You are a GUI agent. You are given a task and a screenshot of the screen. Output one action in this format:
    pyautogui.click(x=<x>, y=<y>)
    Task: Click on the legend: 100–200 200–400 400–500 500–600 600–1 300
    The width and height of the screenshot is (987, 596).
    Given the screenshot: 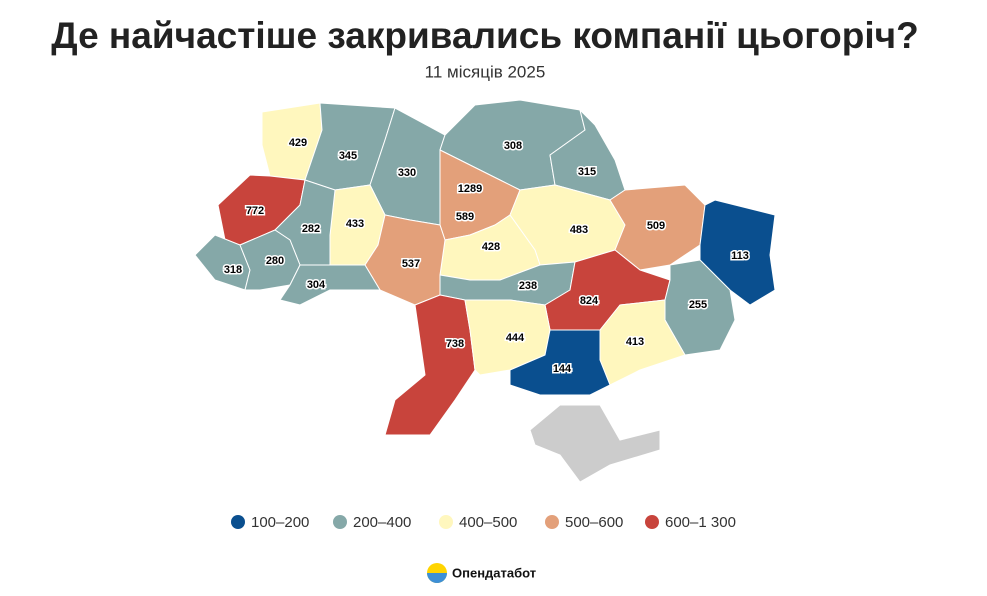 What is the action you would take?
    pyautogui.click(x=483, y=522)
    